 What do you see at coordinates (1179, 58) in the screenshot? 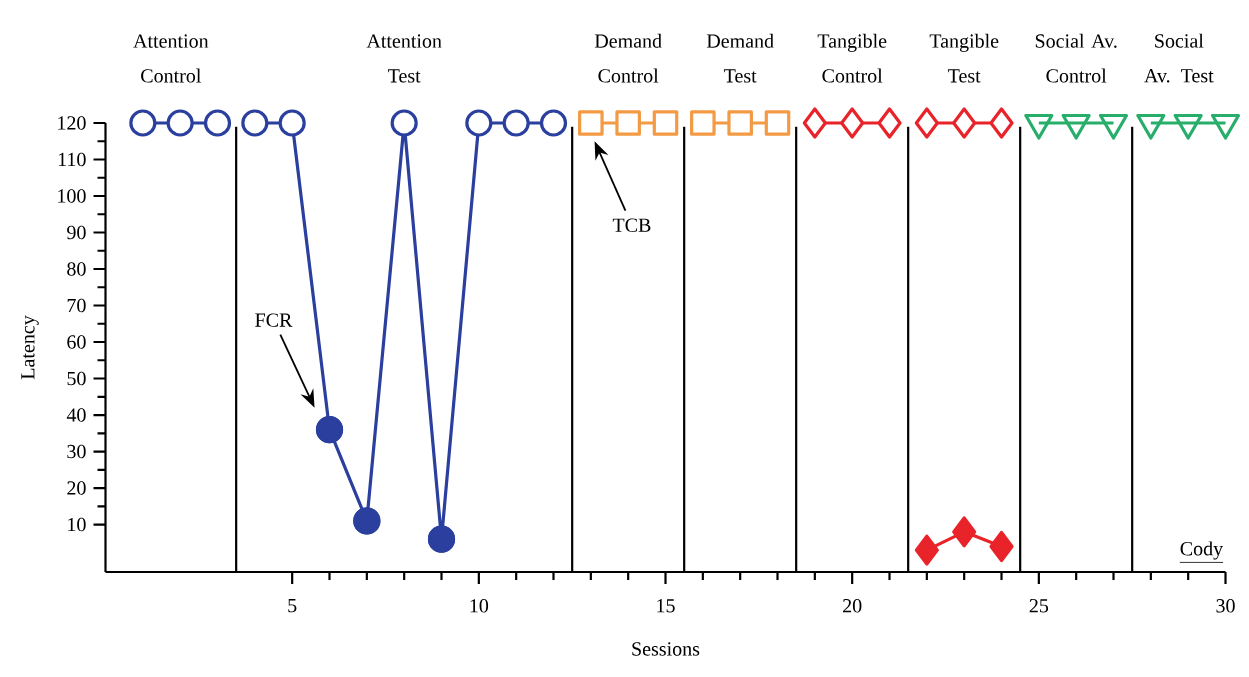
I see `text: Social Av. Test` at bounding box center [1179, 58].